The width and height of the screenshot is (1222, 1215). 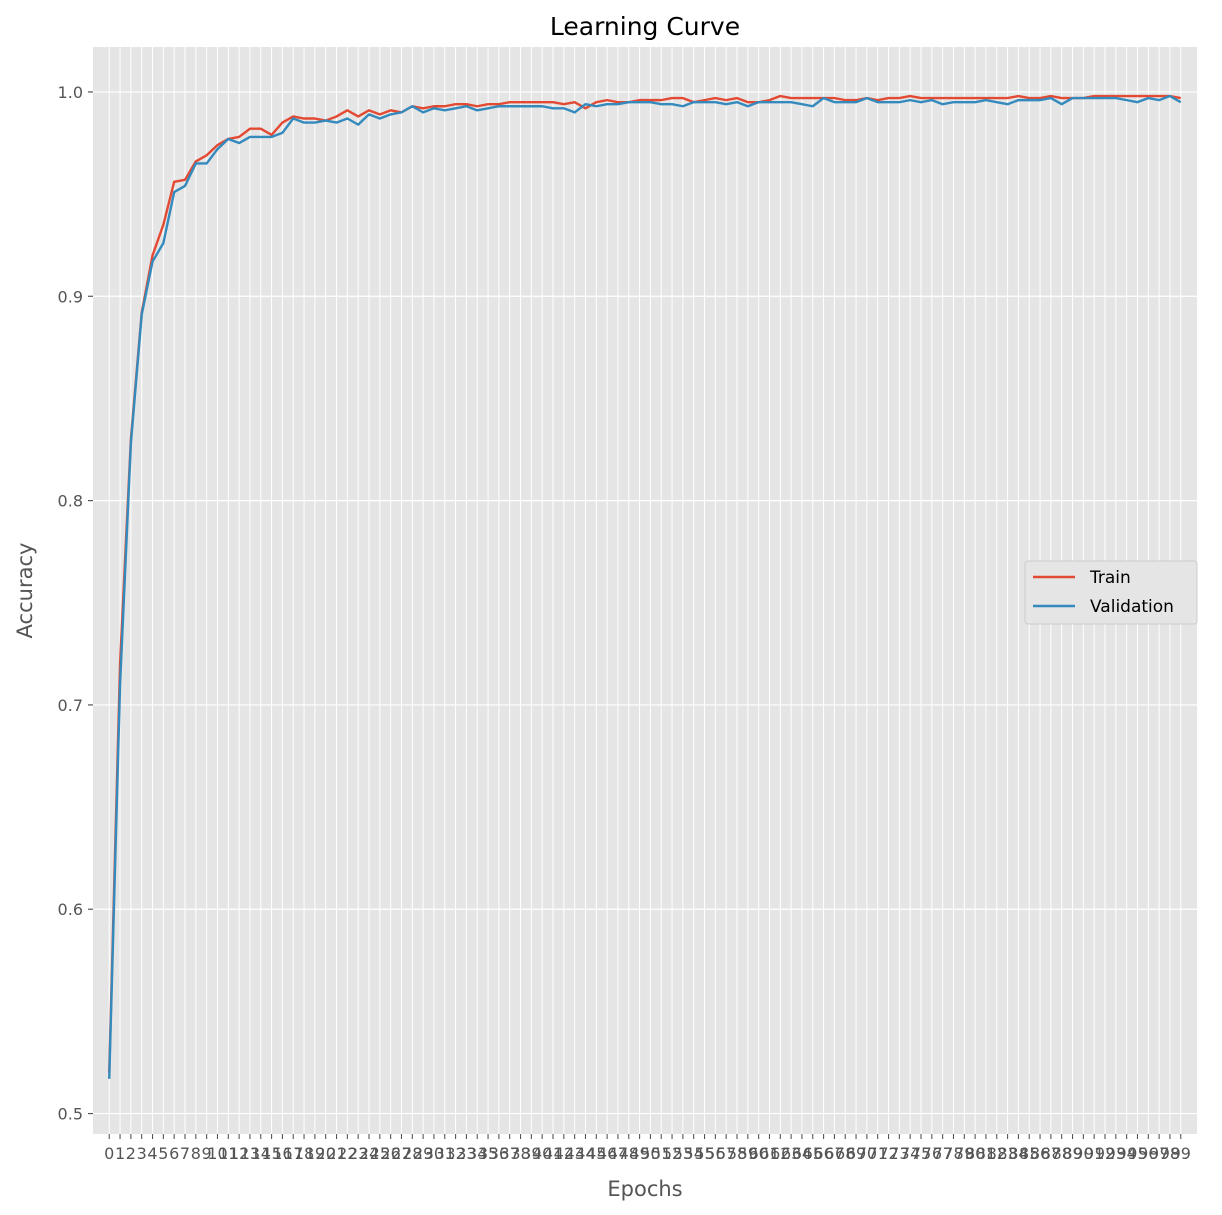 What do you see at coordinates (326, 1153) in the screenshot?
I see `x-tick-label: 20` at bounding box center [326, 1153].